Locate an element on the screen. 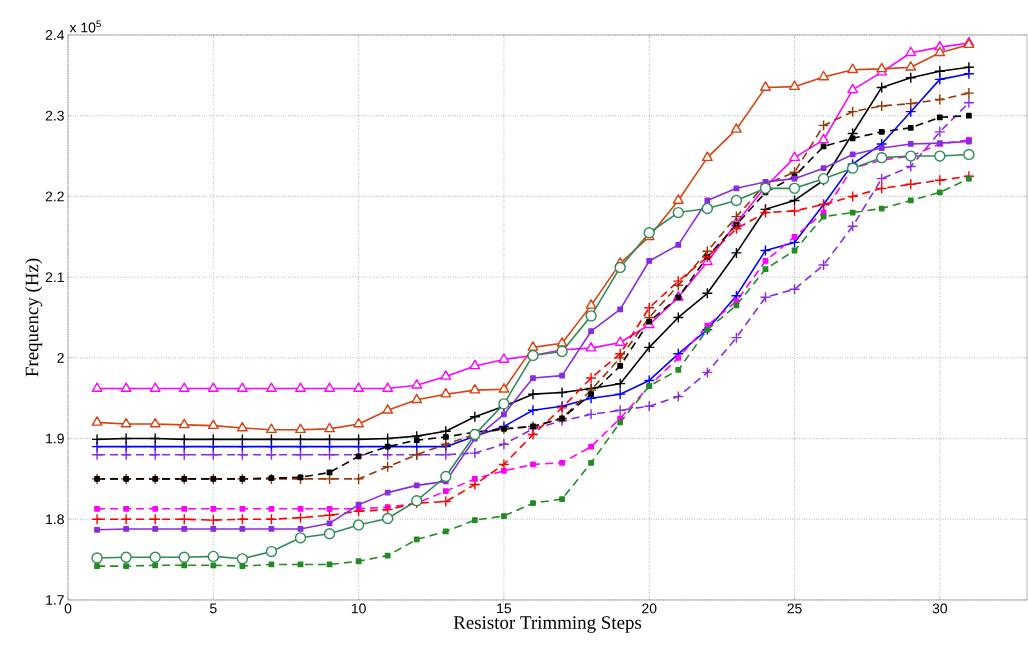 The width and height of the screenshot is (1028, 662). x-tick-label: 10 is located at coordinates (358, 608).